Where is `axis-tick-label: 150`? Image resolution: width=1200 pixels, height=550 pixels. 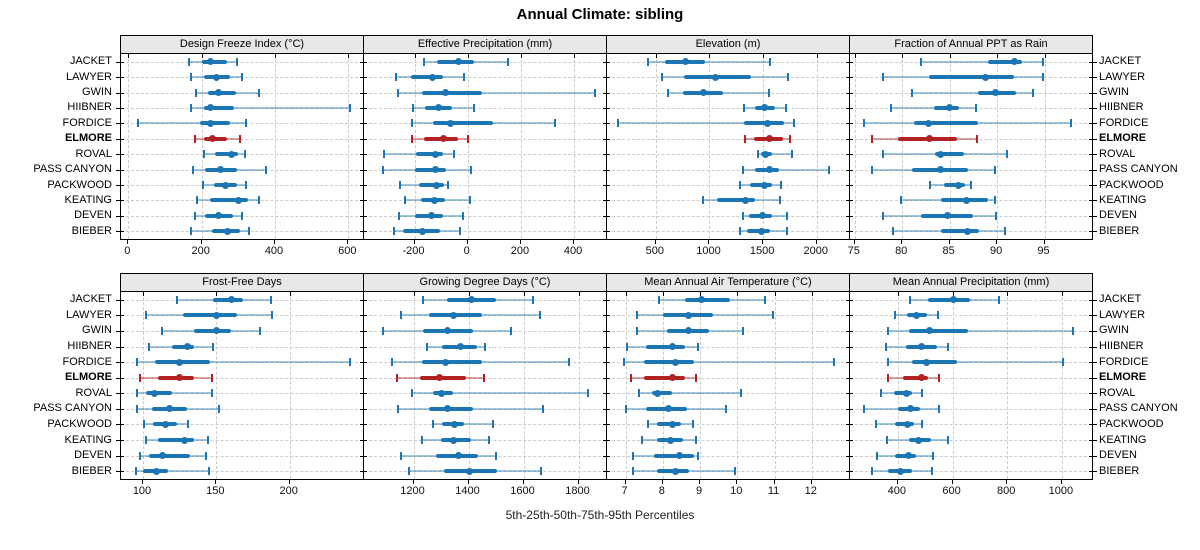 axis-tick-label: 150 is located at coordinates (215, 491).